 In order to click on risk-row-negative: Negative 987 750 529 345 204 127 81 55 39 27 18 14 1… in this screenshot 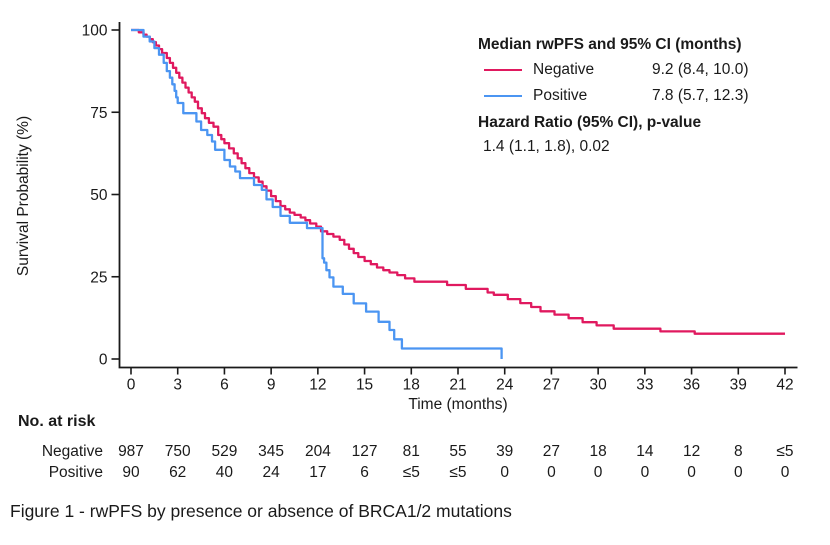, I will do `click(415, 452)`.